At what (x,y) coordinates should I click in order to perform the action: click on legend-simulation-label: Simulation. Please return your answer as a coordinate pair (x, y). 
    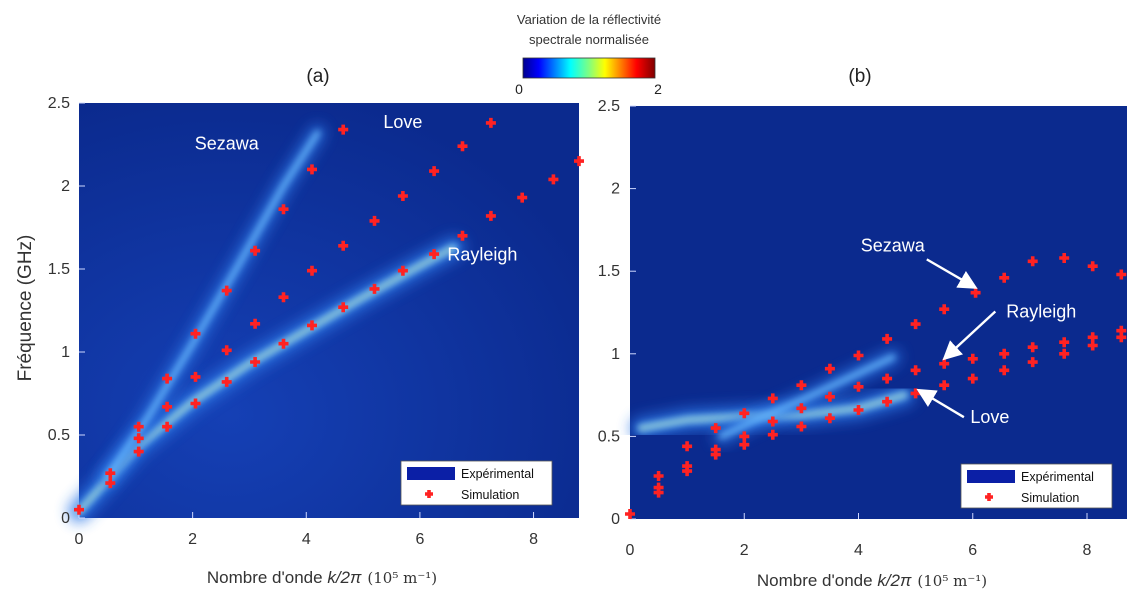
    Looking at the image, I should click on (1050, 498).